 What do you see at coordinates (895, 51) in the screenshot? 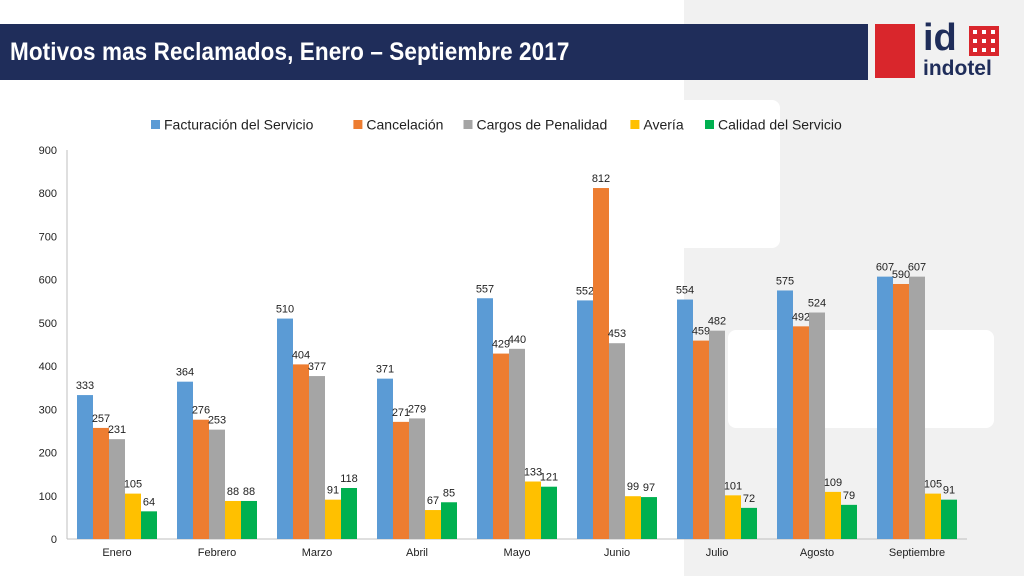
I see `logo-red-block` at bounding box center [895, 51].